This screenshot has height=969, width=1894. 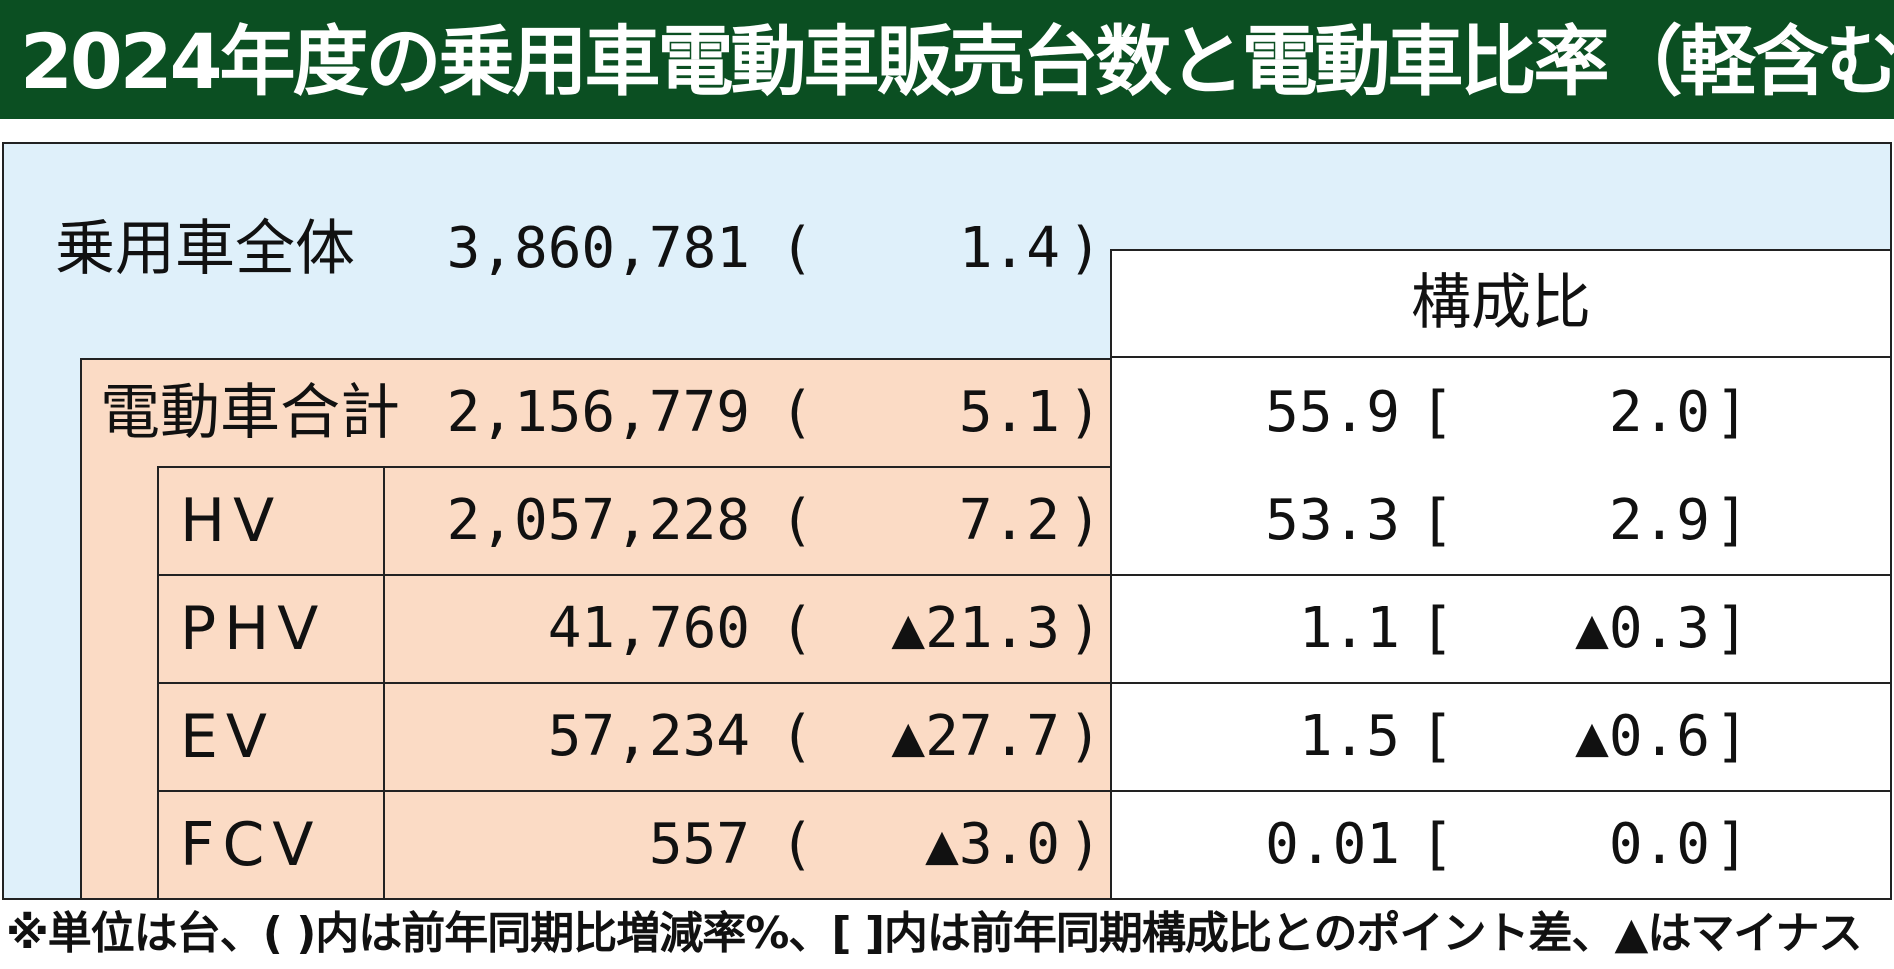 I want to click on category-column-divider, so click(x=384, y=683).